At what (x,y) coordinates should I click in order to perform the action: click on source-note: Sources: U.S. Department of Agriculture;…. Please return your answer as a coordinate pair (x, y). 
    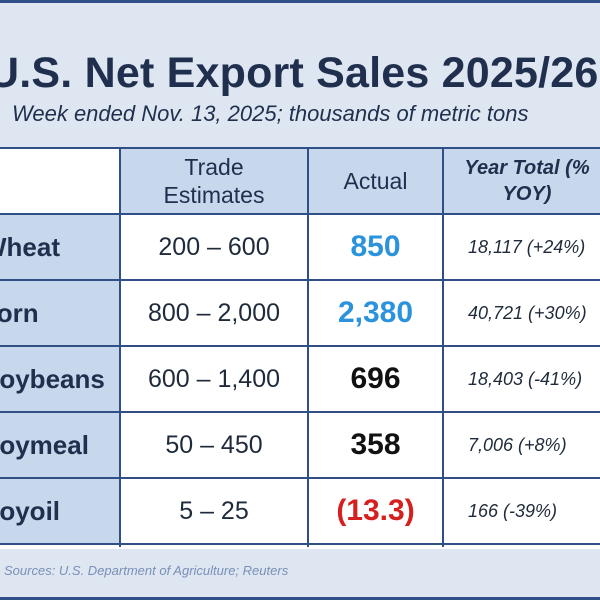
    Looking at the image, I should click on (146, 570).